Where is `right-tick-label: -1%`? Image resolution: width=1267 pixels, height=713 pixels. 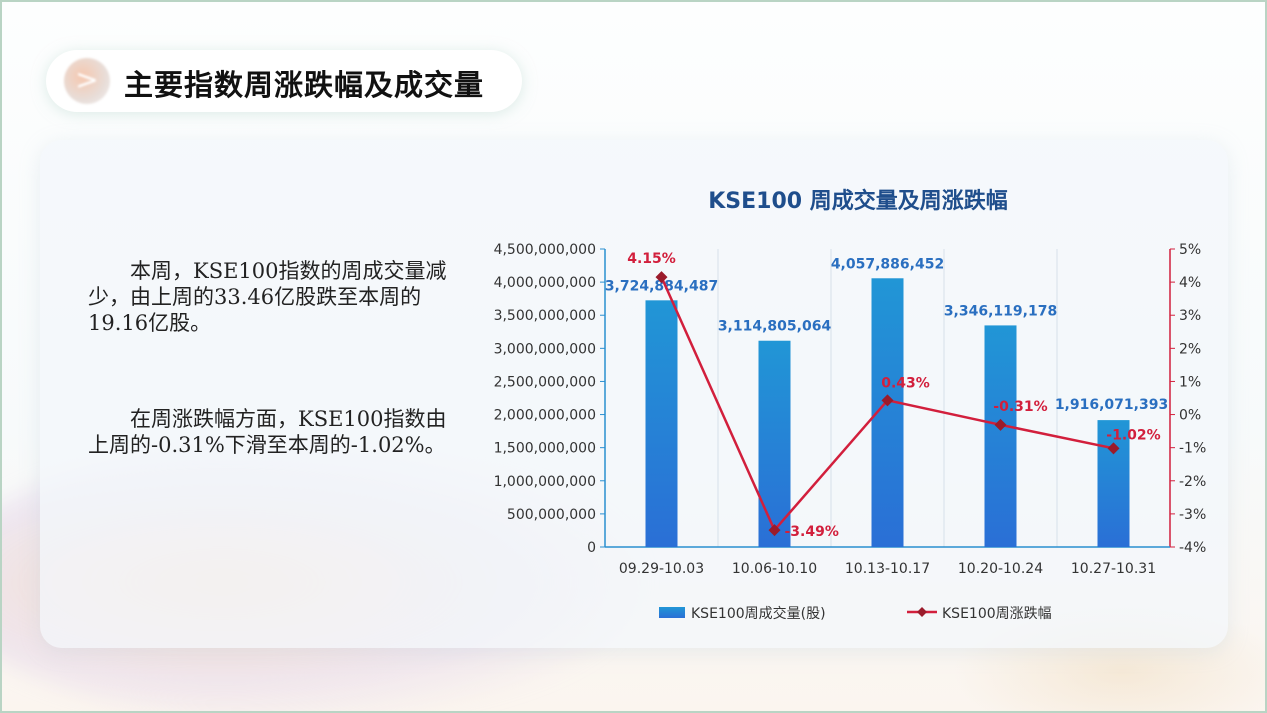 right-tick-label: -1% is located at coordinates (1192, 449).